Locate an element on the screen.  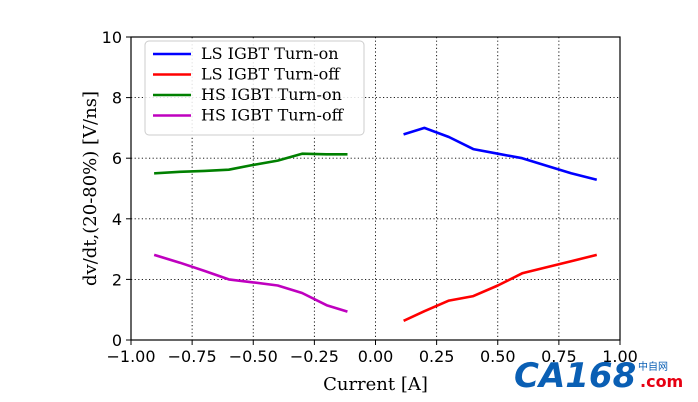
x-tick-label: 0.75 is located at coordinates (559, 356).